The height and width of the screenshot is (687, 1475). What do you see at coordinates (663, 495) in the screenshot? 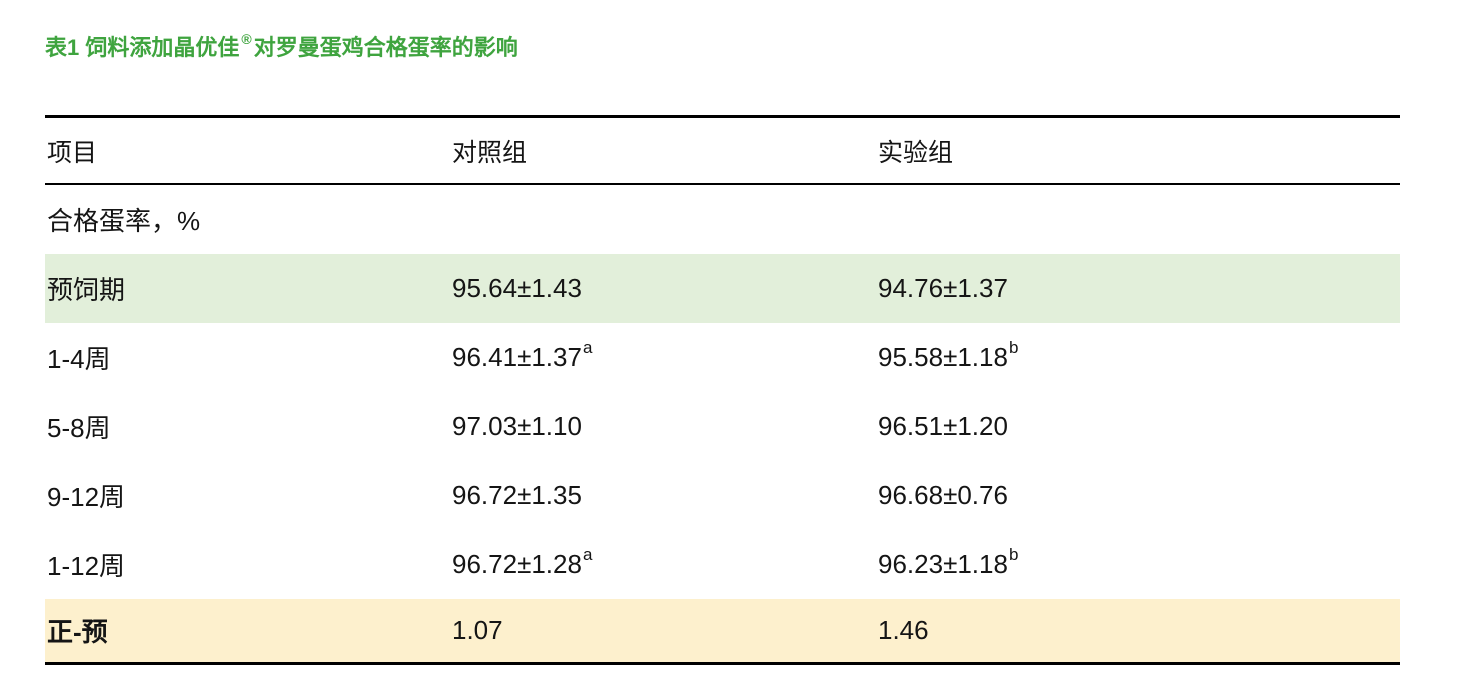
I see `control-group-value: 96.72±1.35` at bounding box center [663, 495].